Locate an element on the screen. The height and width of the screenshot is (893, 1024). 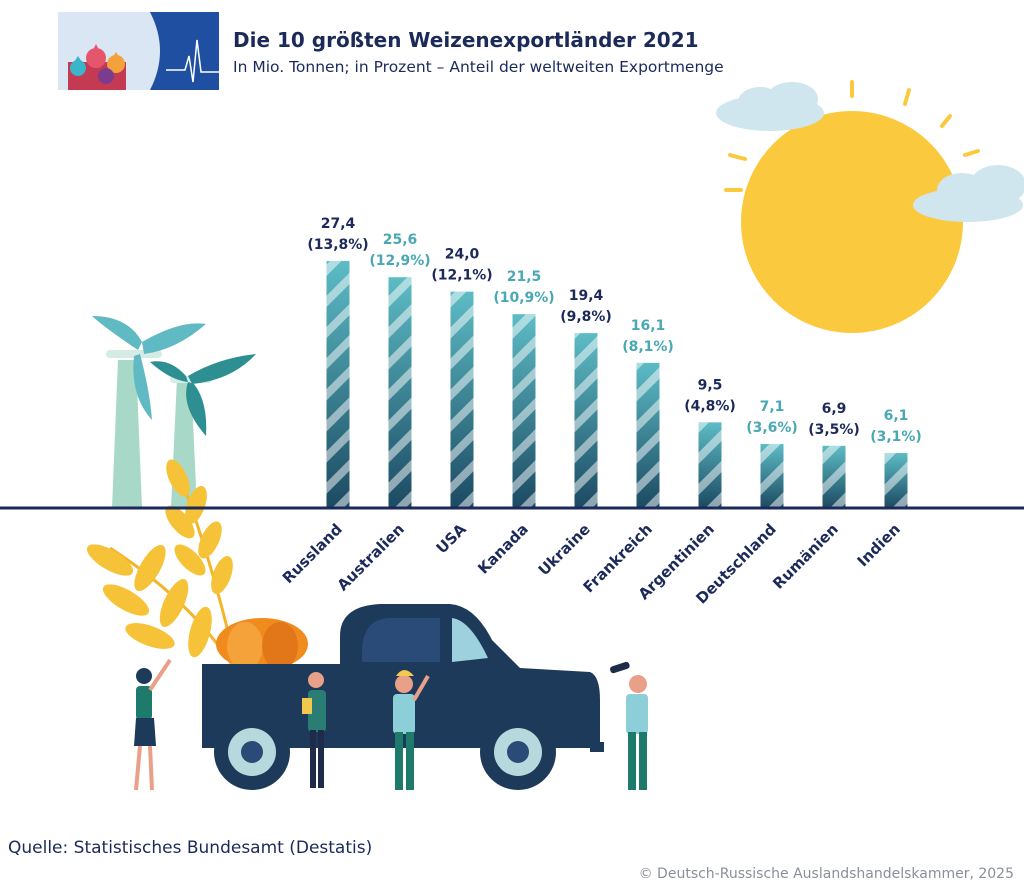
category-label-australien: Australien is located at coordinates (371, 557).